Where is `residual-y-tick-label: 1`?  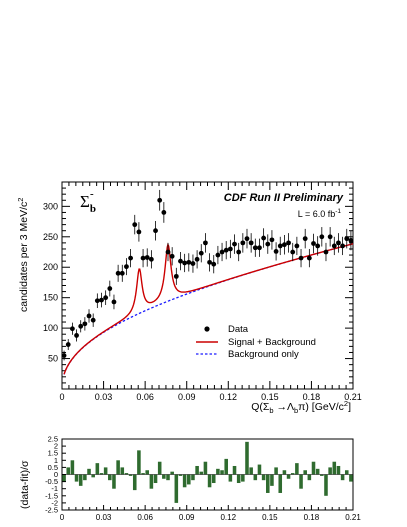
residual-y-tick-label: 1 is located at coordinates (56, 460).